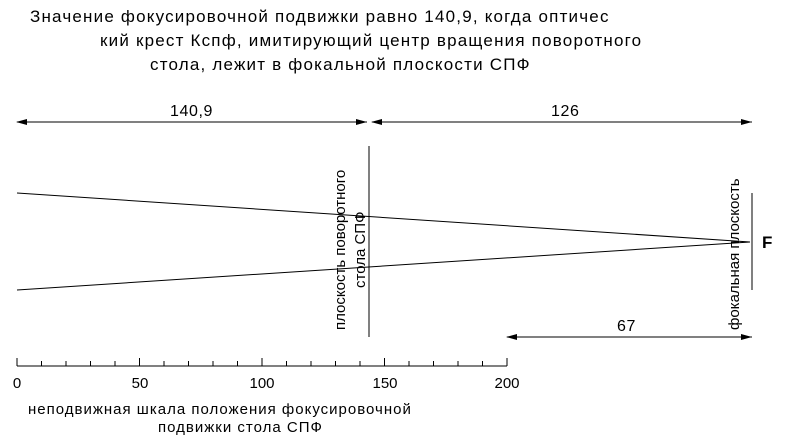 The height and width of the screenshot is (439, 791). What do you see at coordinates (262, 362) in the screenshot?
I see `scale-ticks` at bounding box center [262, 362].